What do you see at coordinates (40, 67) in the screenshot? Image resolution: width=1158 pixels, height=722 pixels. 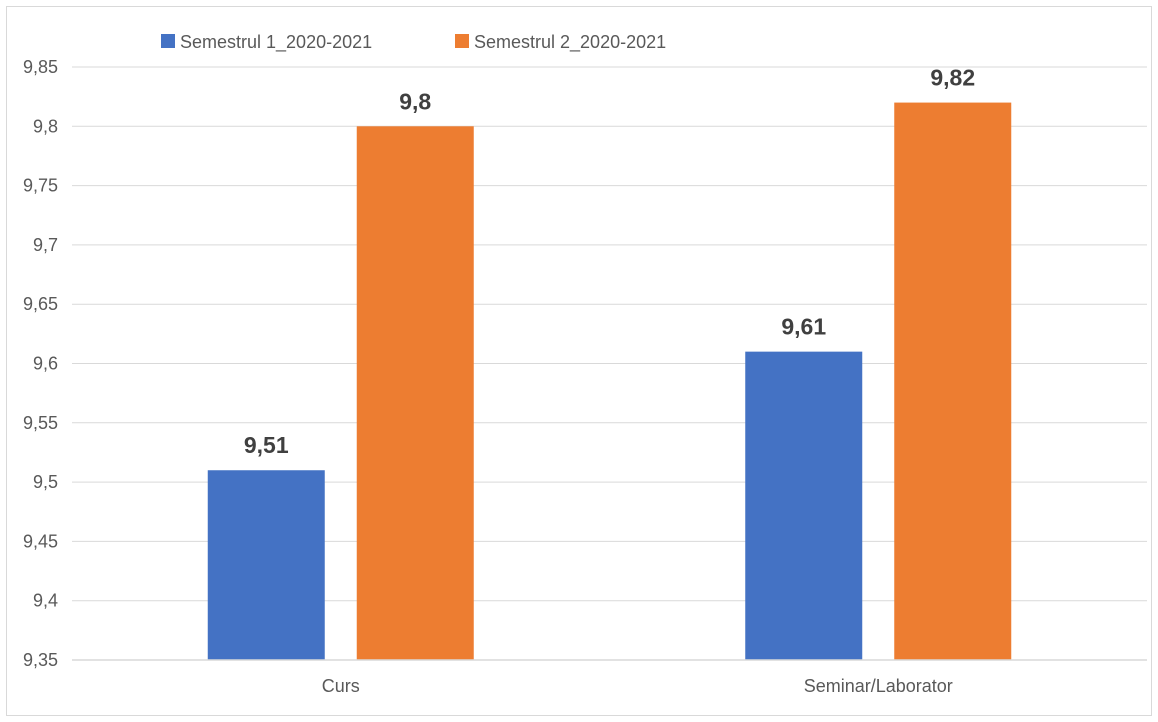 I see `y-tick-label: 9,85` at bounding box center [40, 67].